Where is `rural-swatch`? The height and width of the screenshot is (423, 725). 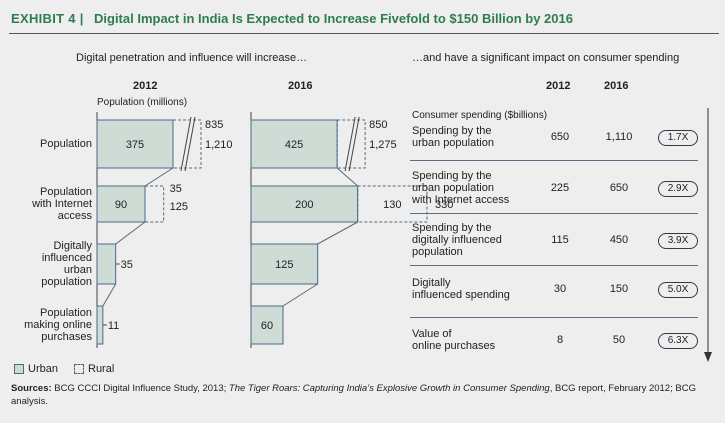 rural-swatch is located at coordinates (79, 369).